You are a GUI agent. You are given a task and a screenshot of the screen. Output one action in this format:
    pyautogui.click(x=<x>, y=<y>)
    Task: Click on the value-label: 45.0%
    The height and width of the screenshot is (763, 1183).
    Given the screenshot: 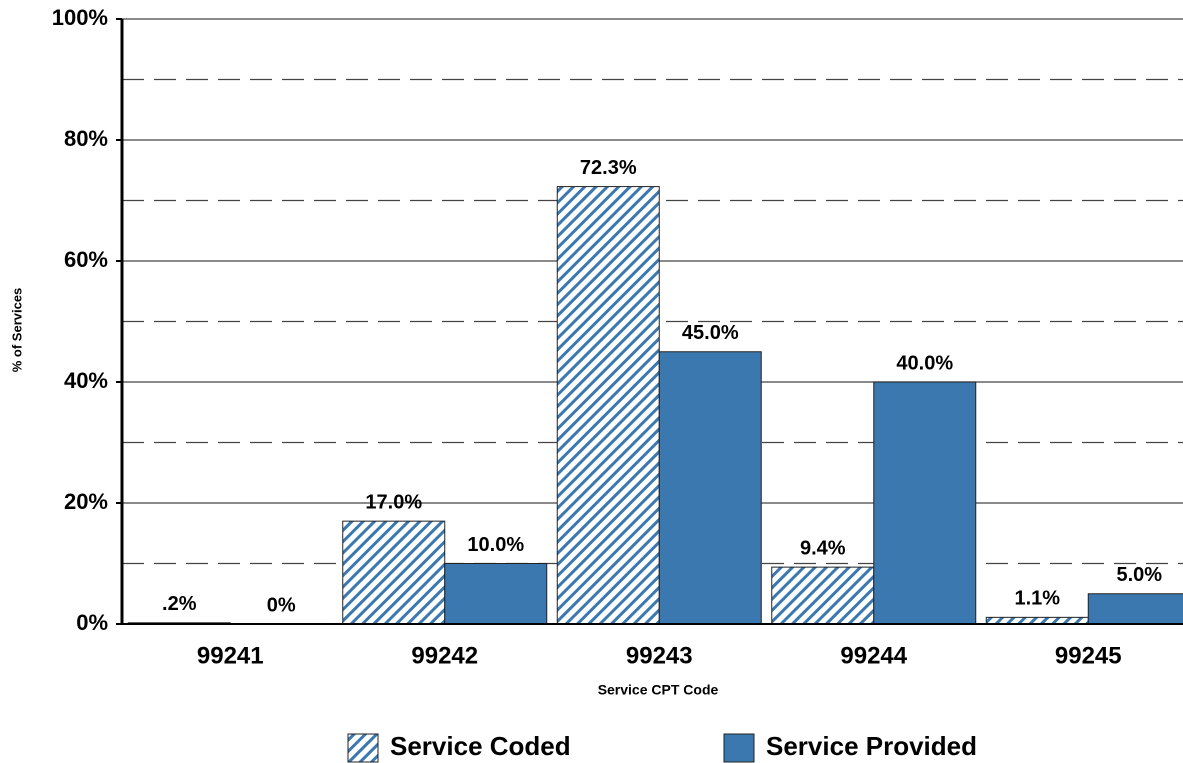 What is the action you would take?
    pyautogui.click(x=710, y=333)
    